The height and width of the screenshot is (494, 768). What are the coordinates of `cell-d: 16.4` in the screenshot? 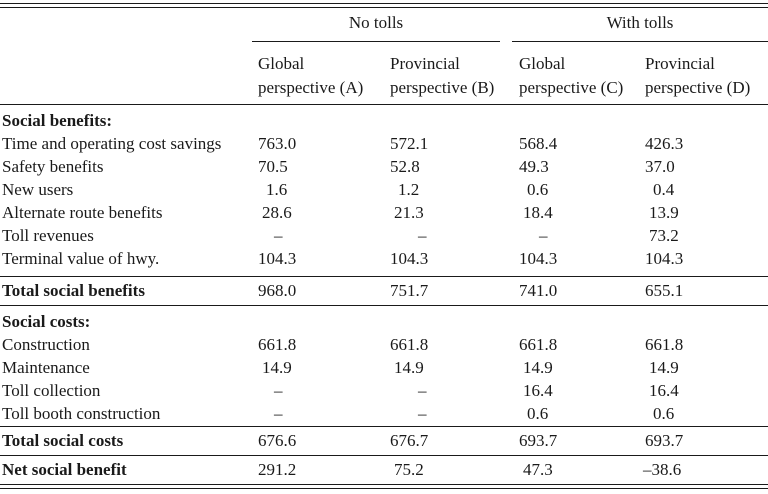 It's located at (664, 390).